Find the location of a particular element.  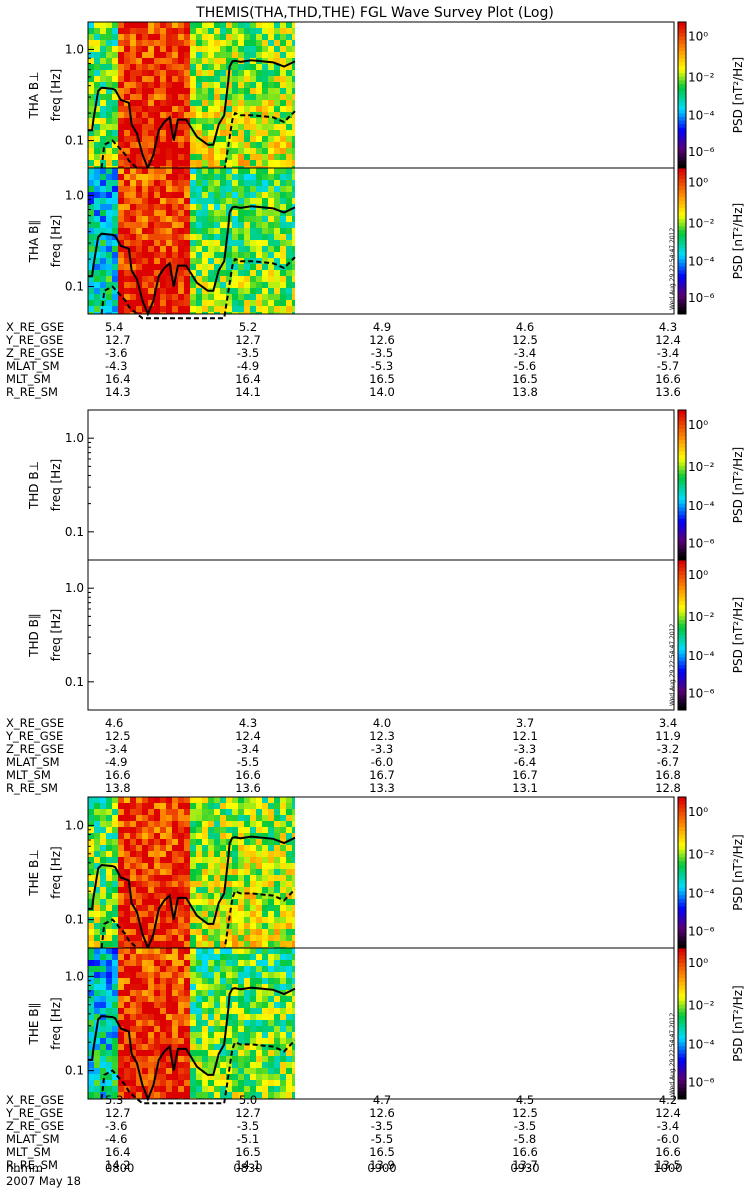

ephemeris-value: 12.6 is located at coordinates (382, 340).